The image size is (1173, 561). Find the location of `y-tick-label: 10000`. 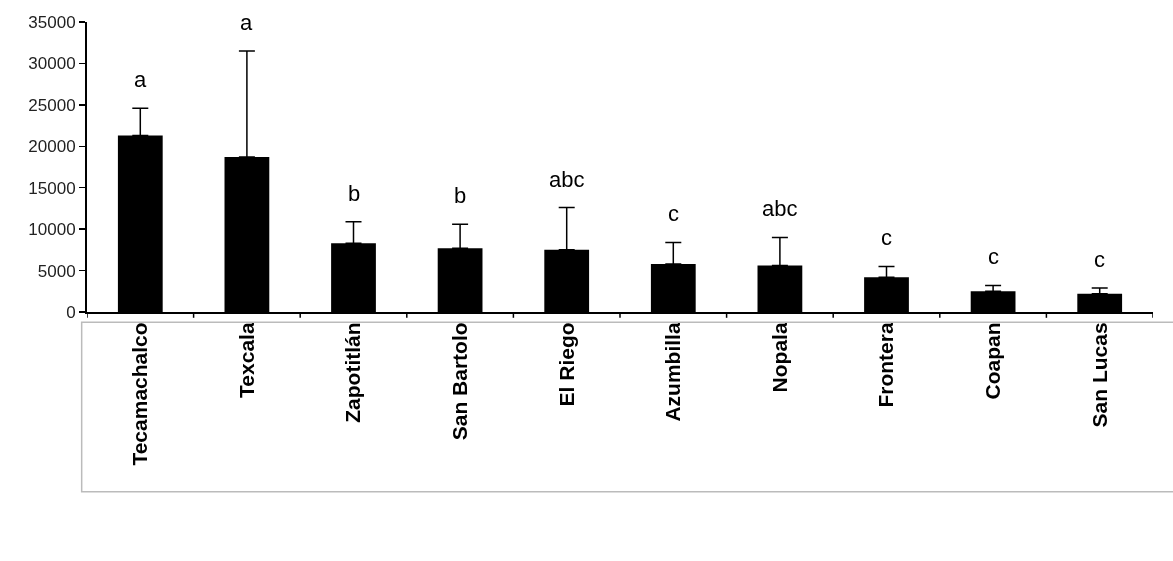

y-tick-label: 10000 is located at coordinates (52, 230).